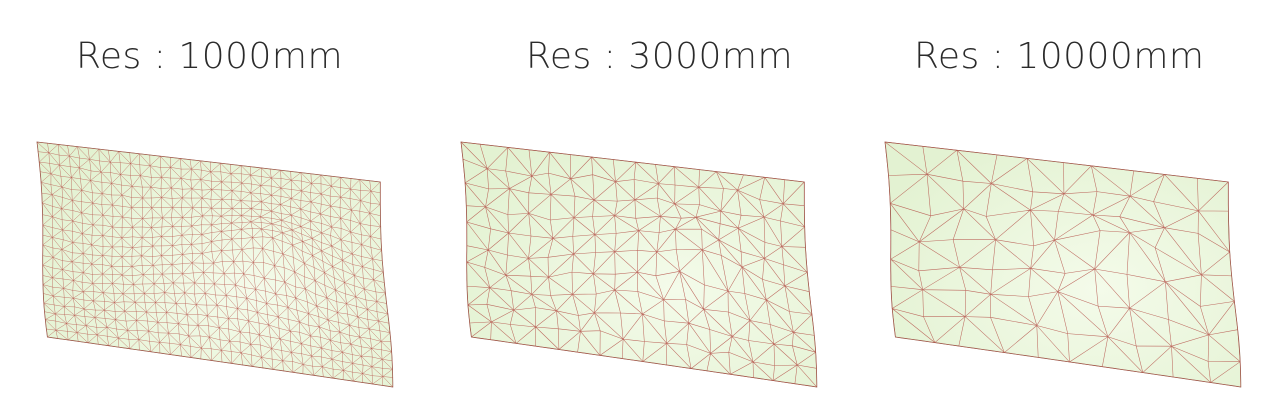 Image resolution: width=1281 pixels, height=401 pixels. Describe the element at coordinates (1059, 56) in the screenshot. I see `panel-title-res-10000mm: Res : 10000mm` at that location.